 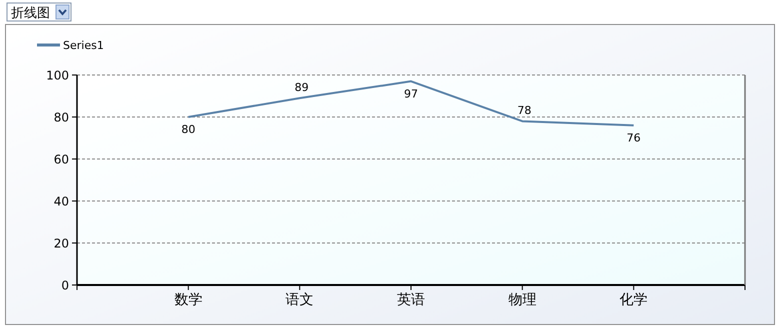 What do you see at coordinates (65, 285) in the screenshot?
I see `y-tick-label: 0` at bounding box center [65, 285].